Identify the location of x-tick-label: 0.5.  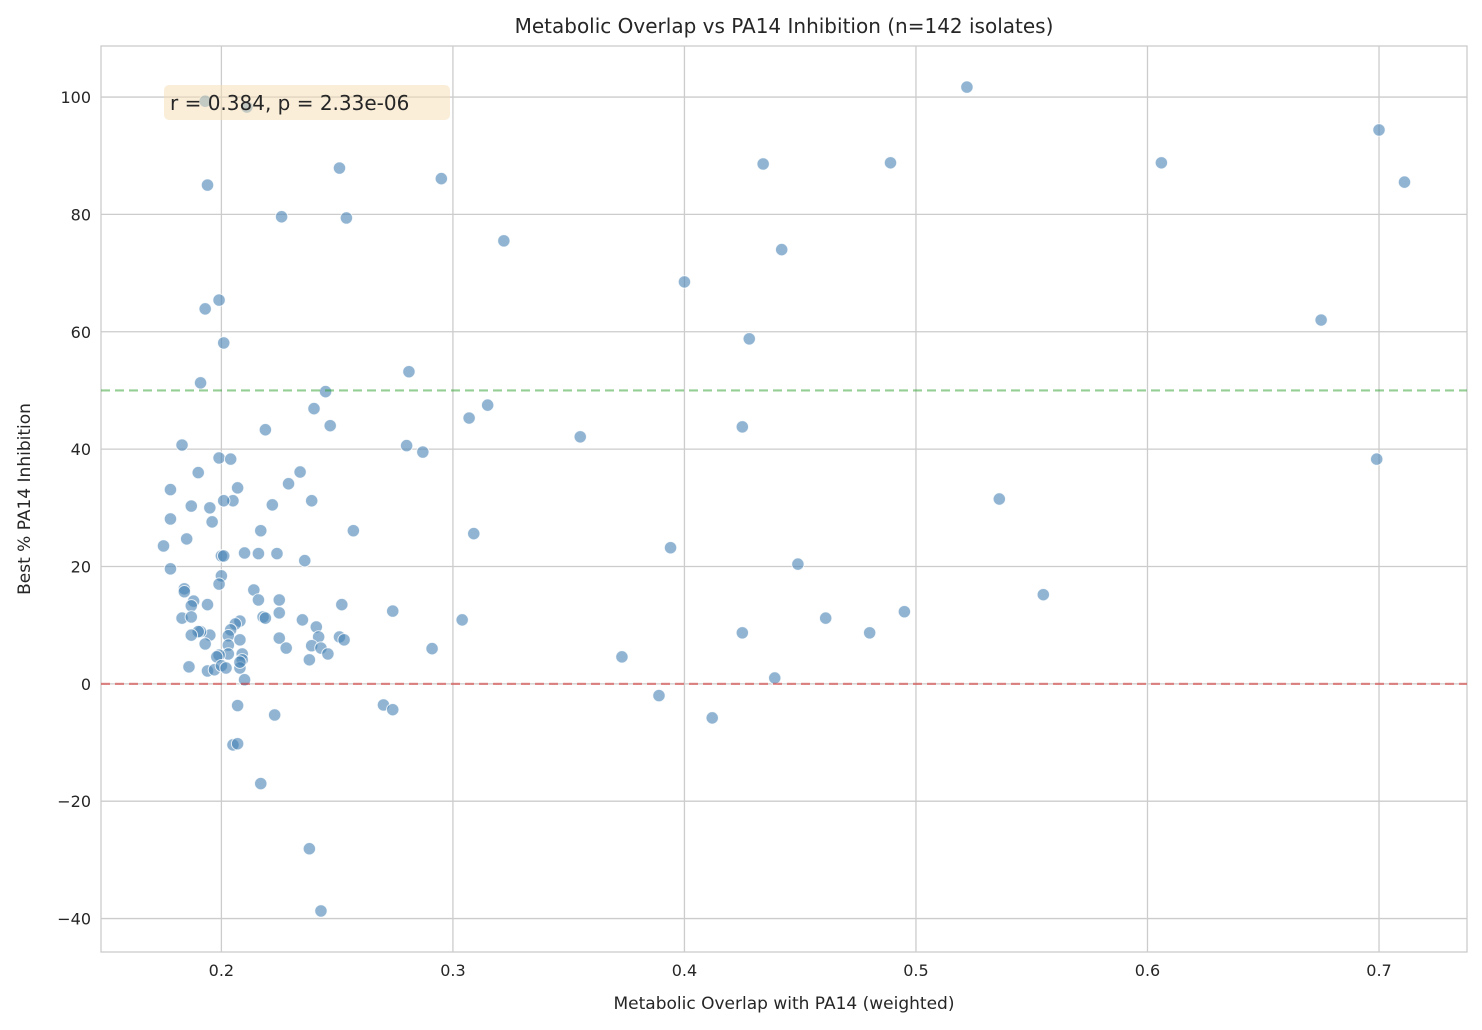
(915, 970).